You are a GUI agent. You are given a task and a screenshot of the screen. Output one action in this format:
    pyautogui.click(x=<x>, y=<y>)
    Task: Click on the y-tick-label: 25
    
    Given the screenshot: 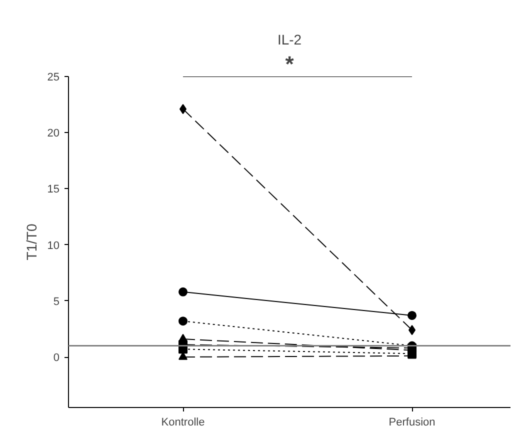 What is the action you would take?
    pyautogui.click(x=53, y=78)
    